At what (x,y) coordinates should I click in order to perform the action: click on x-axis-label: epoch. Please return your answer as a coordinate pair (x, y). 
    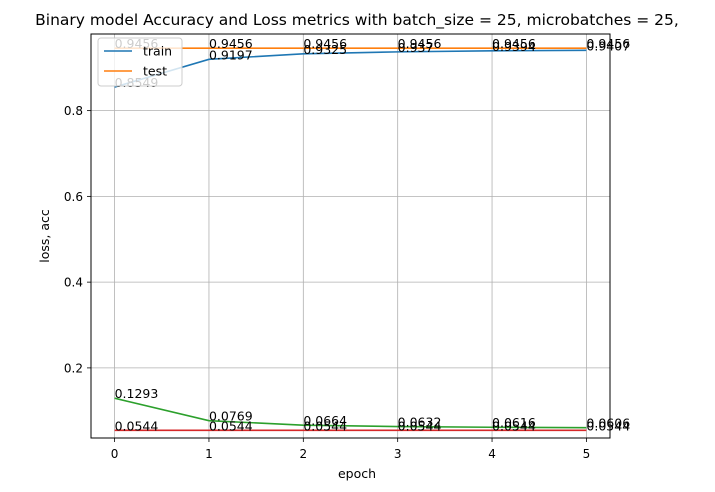
    Looking at the image, I should click on (357, 473).